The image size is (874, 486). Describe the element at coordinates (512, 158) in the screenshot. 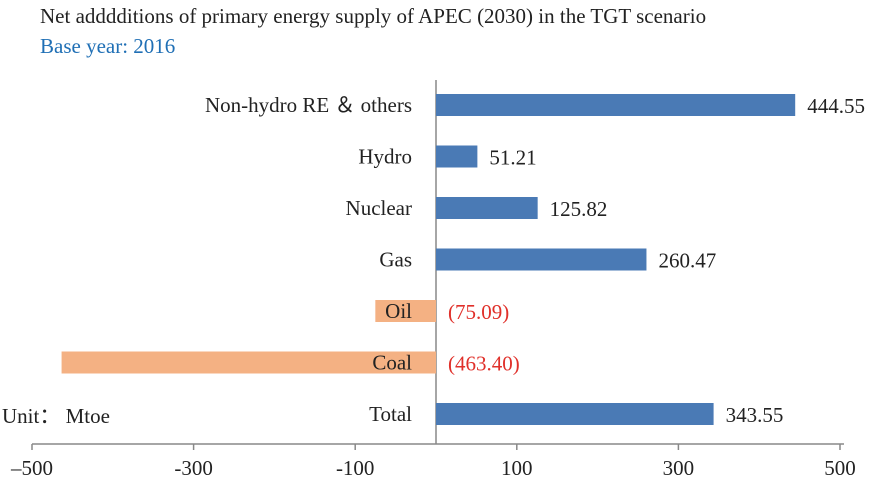

I see `value-label: 51.21` at that location.